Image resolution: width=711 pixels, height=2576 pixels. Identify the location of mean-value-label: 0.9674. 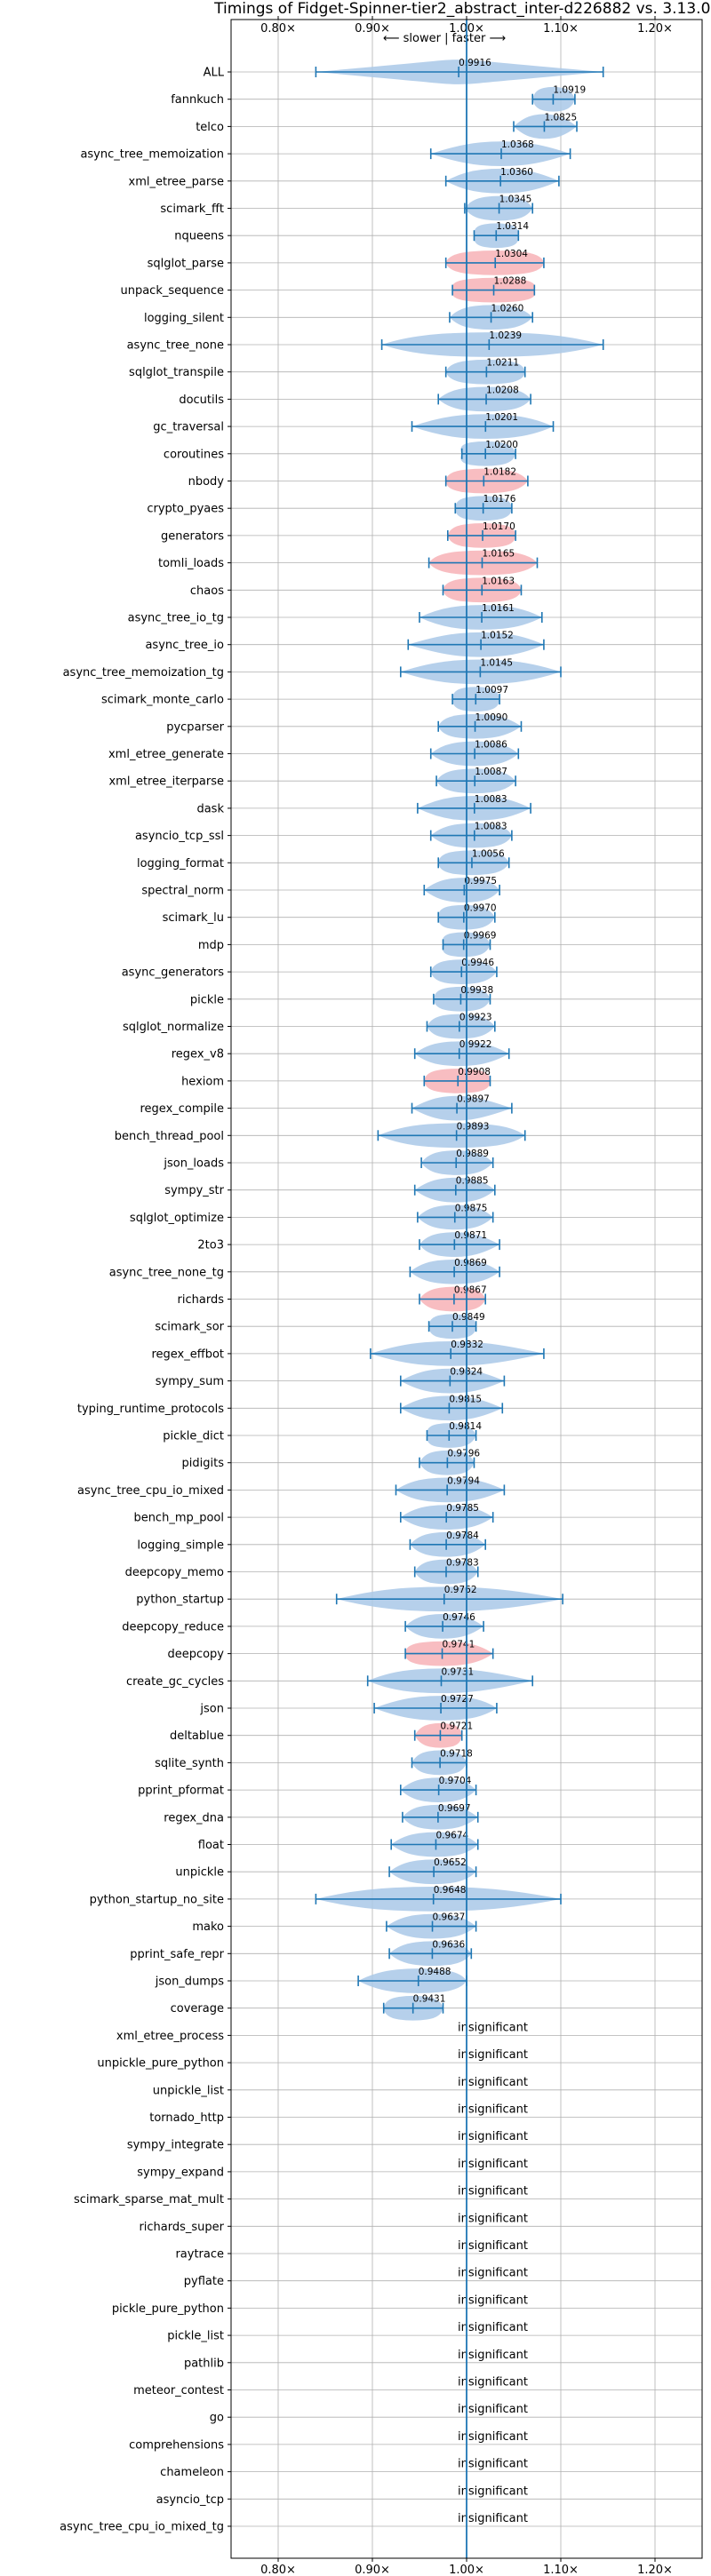
(451, 1836).